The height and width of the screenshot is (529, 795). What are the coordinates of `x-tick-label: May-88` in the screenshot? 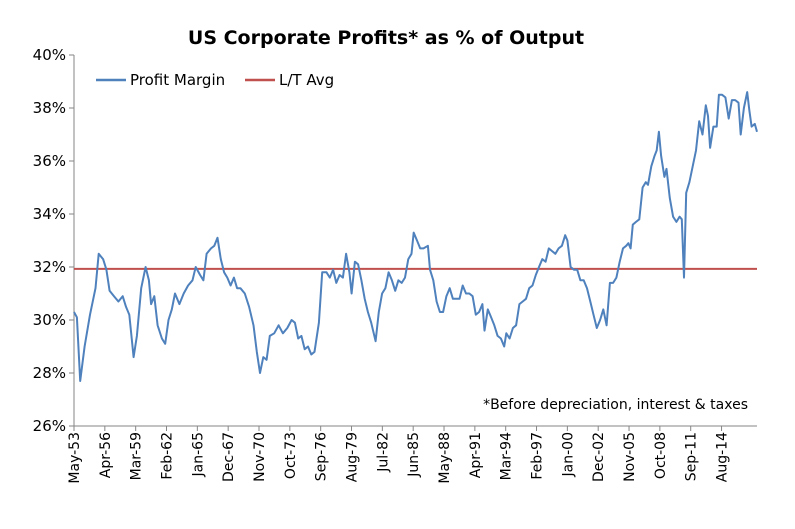 It's located at (445, 458).